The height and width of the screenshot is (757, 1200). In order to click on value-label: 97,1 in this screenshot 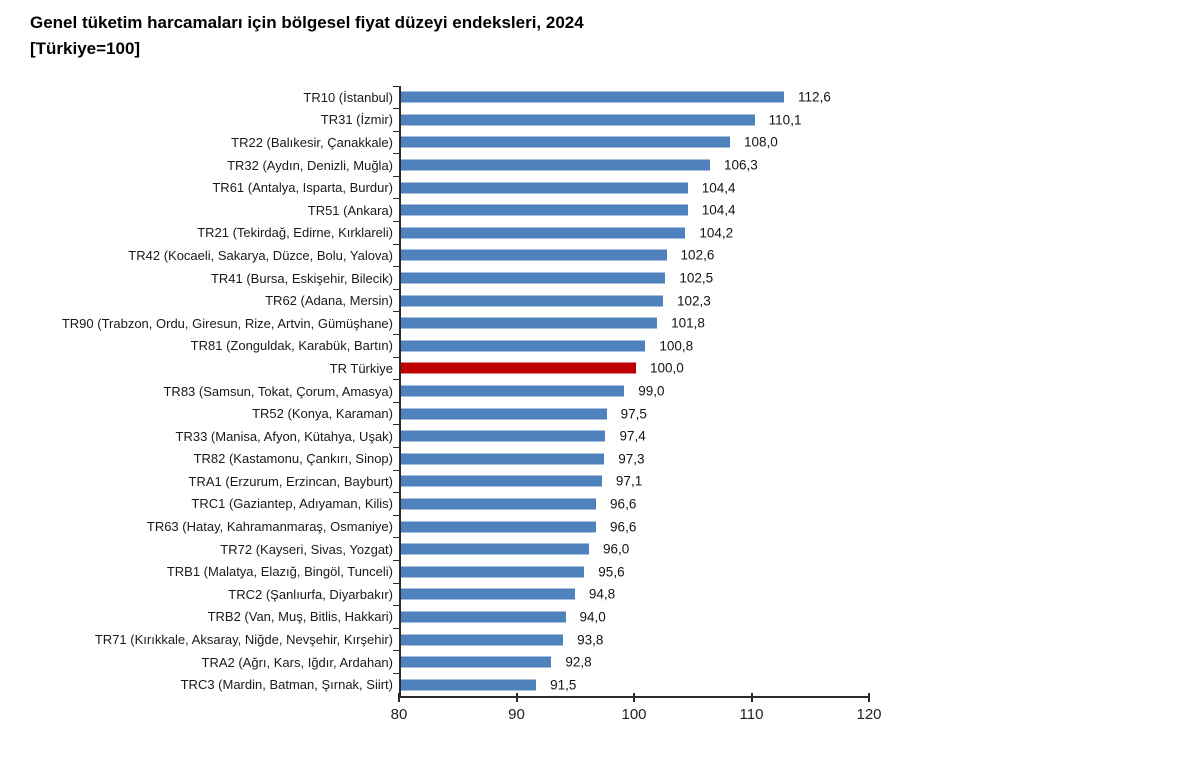, I will do `click(629, 481)`.